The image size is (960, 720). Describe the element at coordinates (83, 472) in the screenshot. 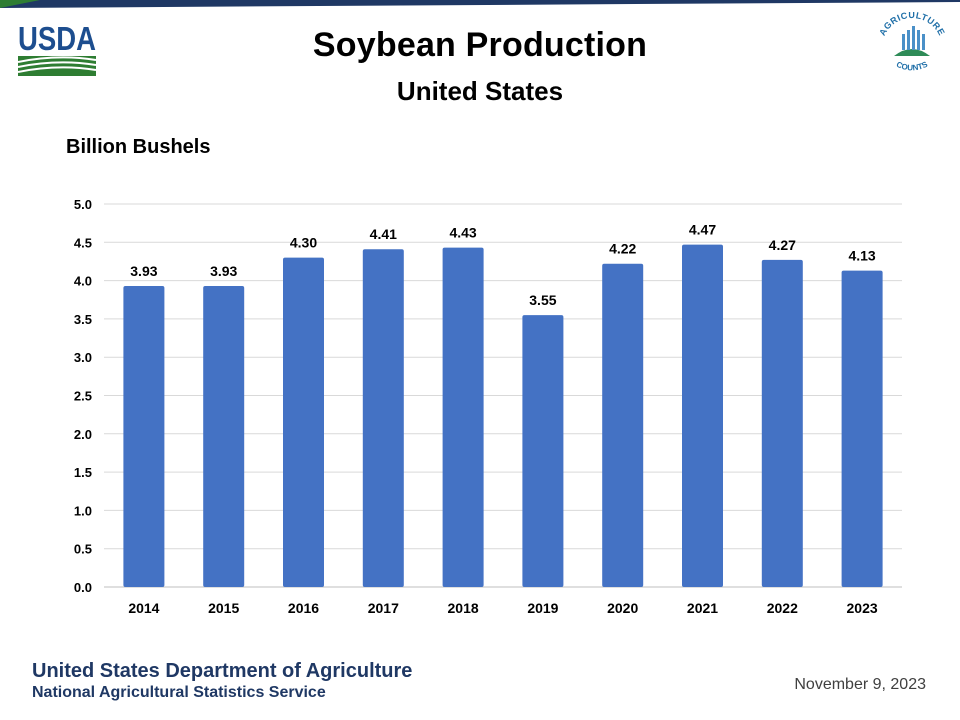

I see `y-tick-label: 1.5` at that location.